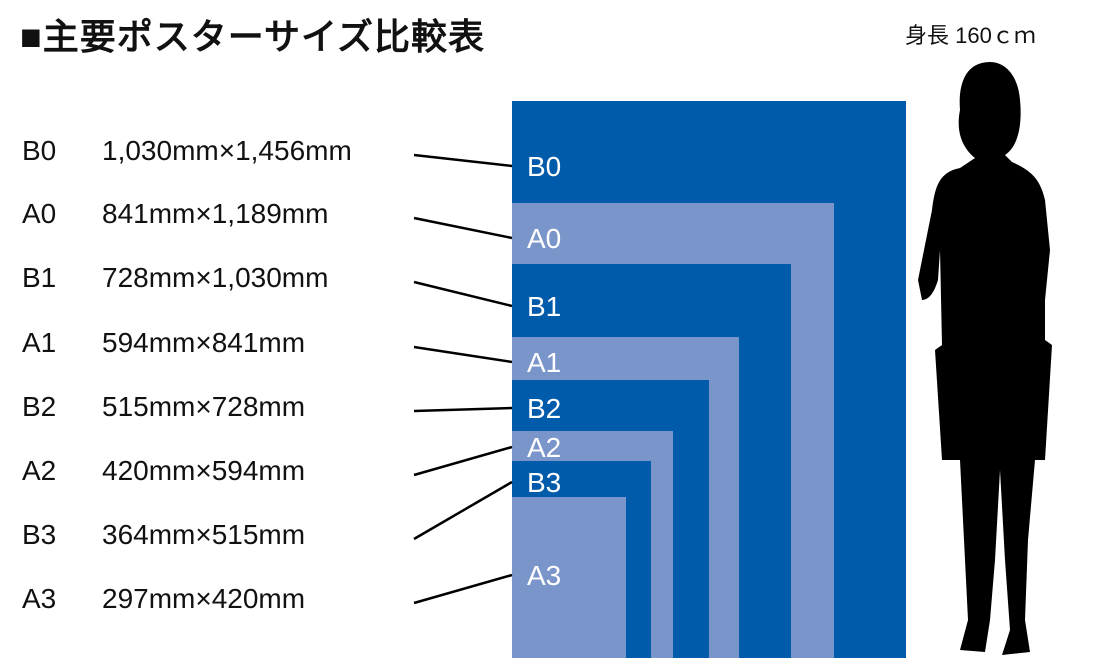 Image resolution: width=1100 pixels, height=669 pixels. What do you see at coordinates (544, 482) in the screenshot?
I see `paper-label-b3: B3` at bounding box center [544, 482].